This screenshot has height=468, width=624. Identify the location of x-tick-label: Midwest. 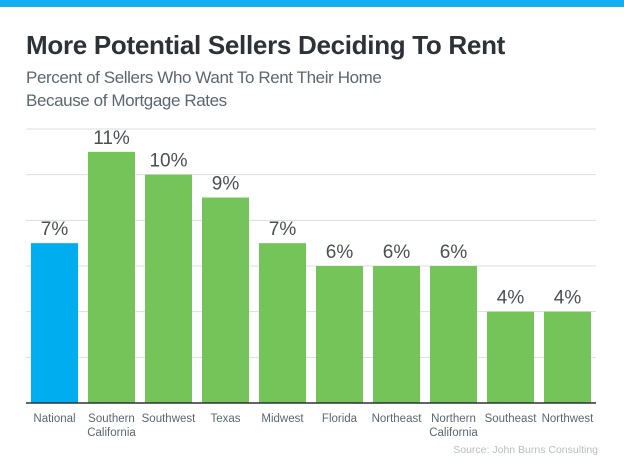
(282, 419).